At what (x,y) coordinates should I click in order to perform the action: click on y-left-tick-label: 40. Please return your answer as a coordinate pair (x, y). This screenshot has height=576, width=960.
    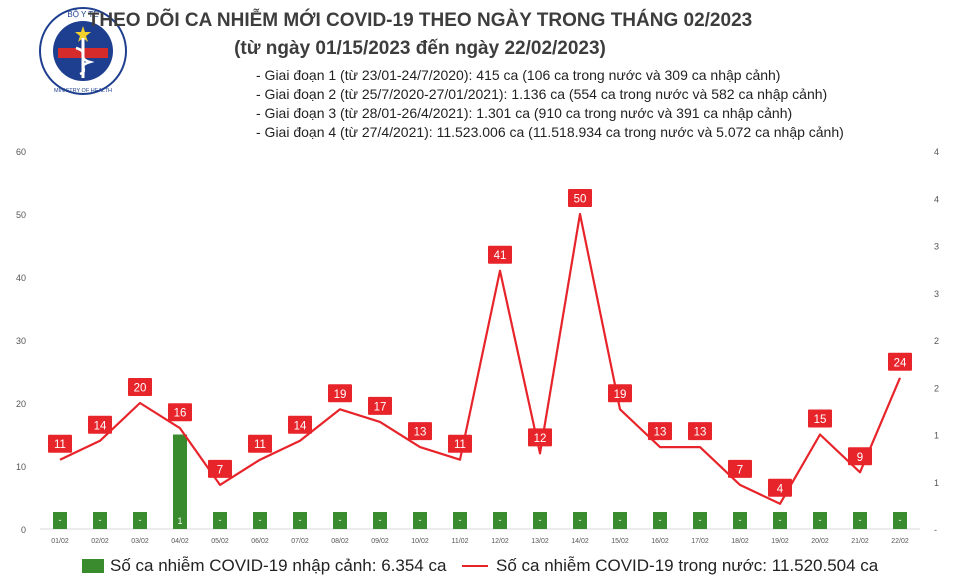
    Looking at the image, I should click on (21, 278).